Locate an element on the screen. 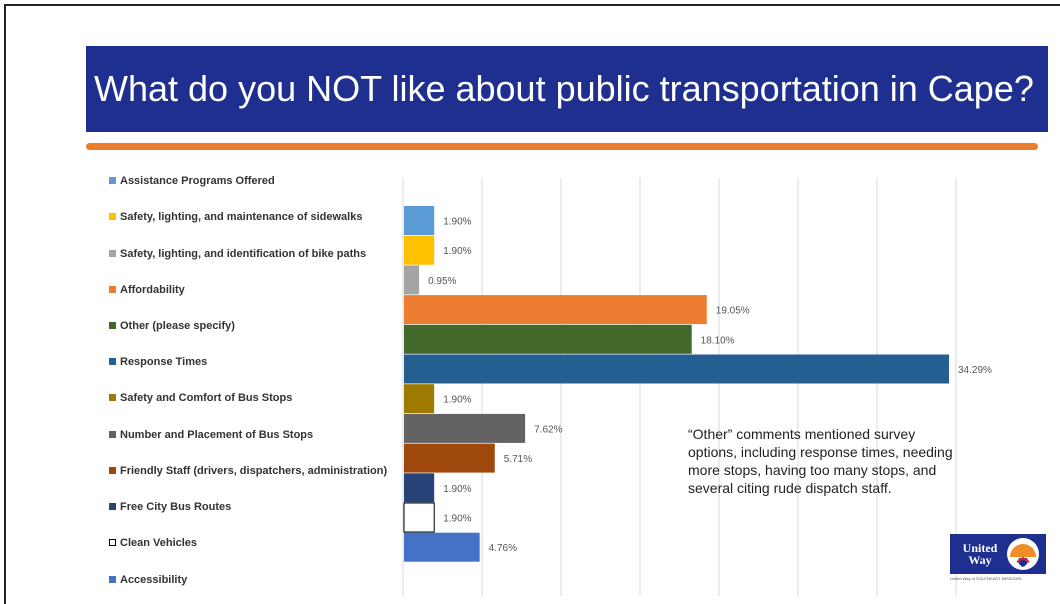  legend-item: Response Times is located at coordinates (249, 362).